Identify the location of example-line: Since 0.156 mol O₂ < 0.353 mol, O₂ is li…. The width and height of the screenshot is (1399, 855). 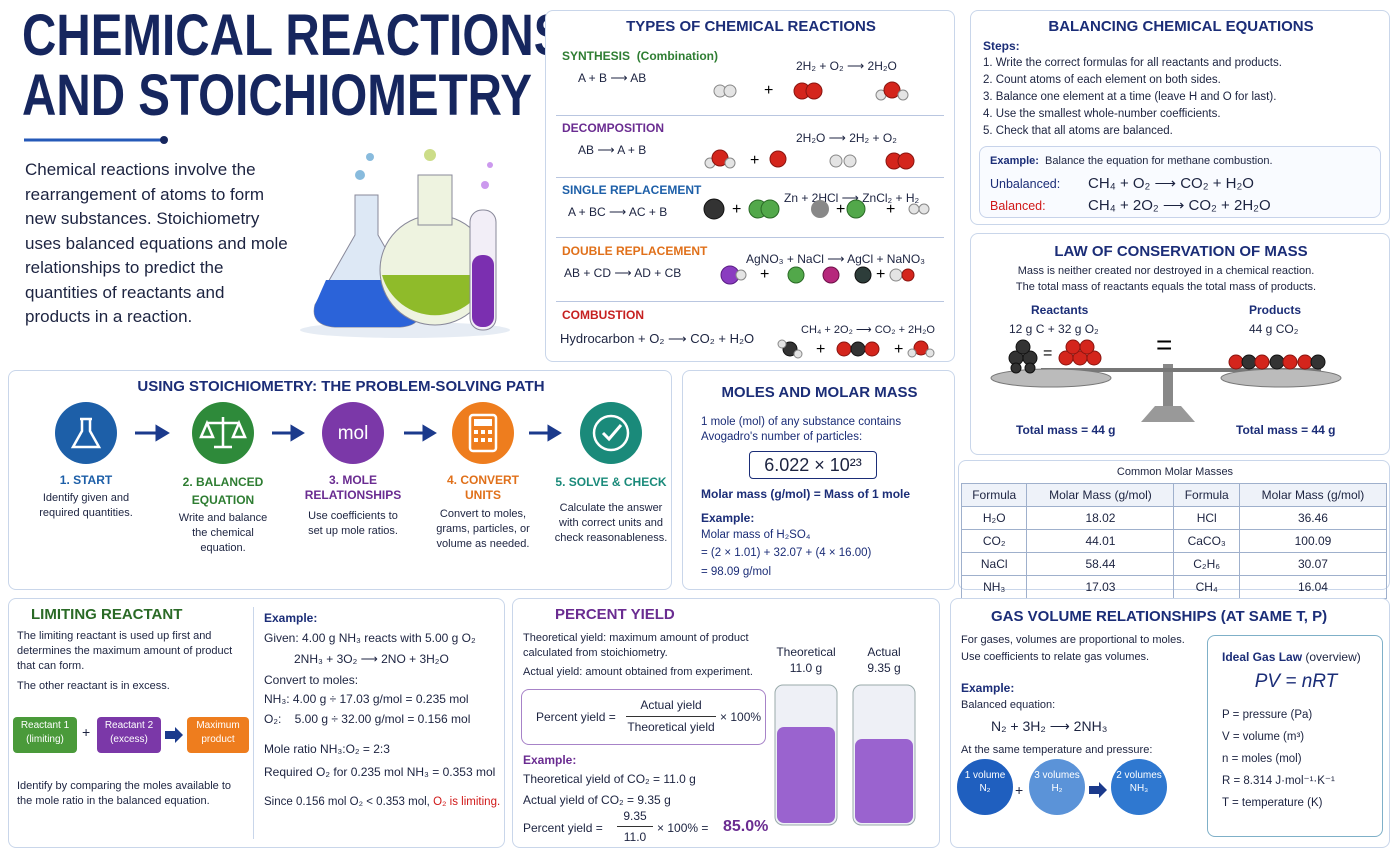
(382, 802).